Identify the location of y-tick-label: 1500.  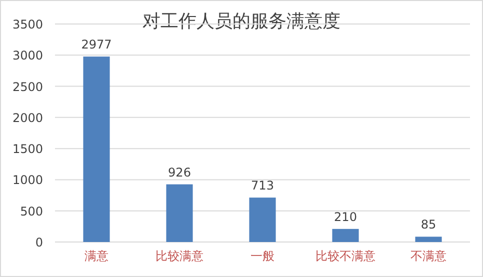
(27, 149).